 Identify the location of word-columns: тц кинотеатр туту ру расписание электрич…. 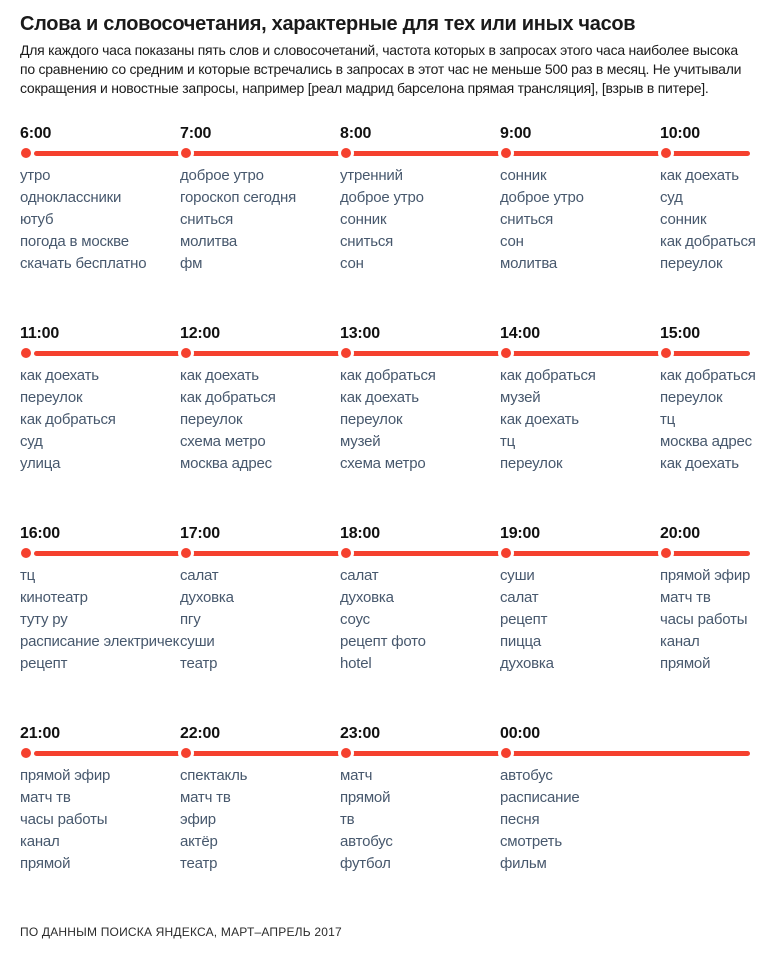
(385, 620).